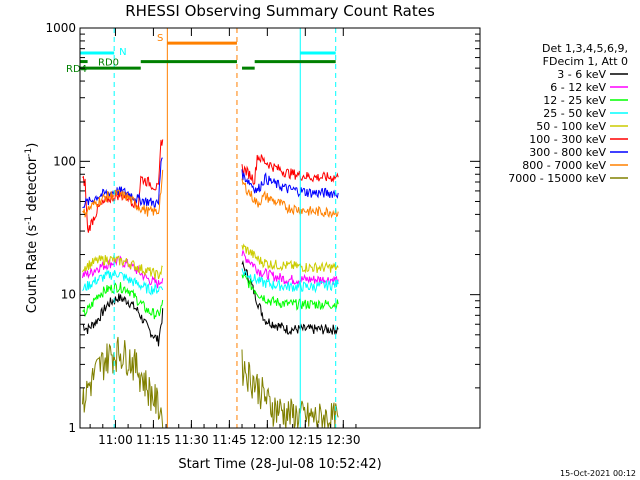  I want to click on y-axis-label: Count Rate (s-1 detector-1), so click(32, 228).